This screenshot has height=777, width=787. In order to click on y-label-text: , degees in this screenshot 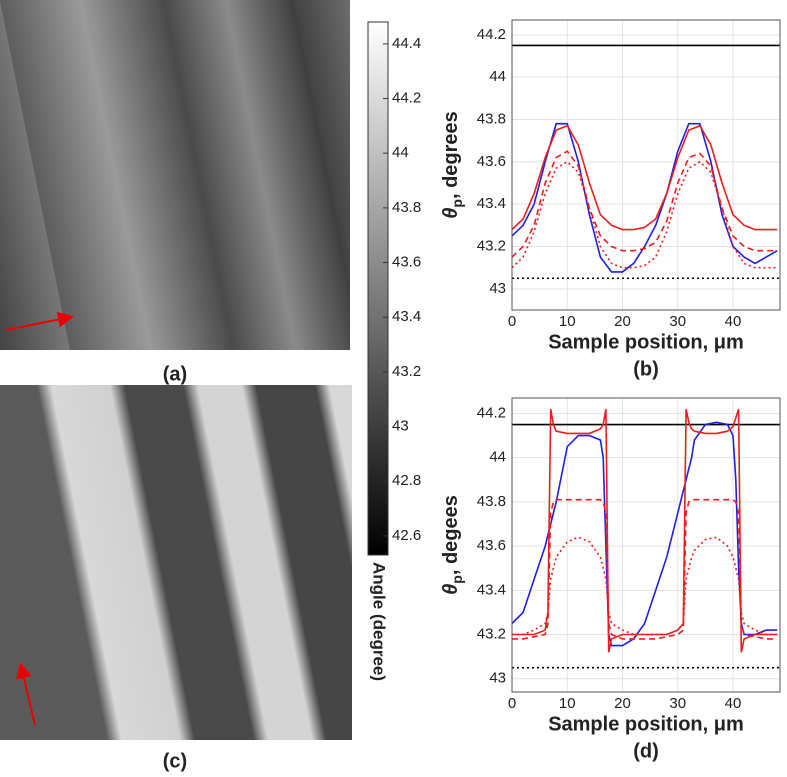, I will do `click(451, 535)`.